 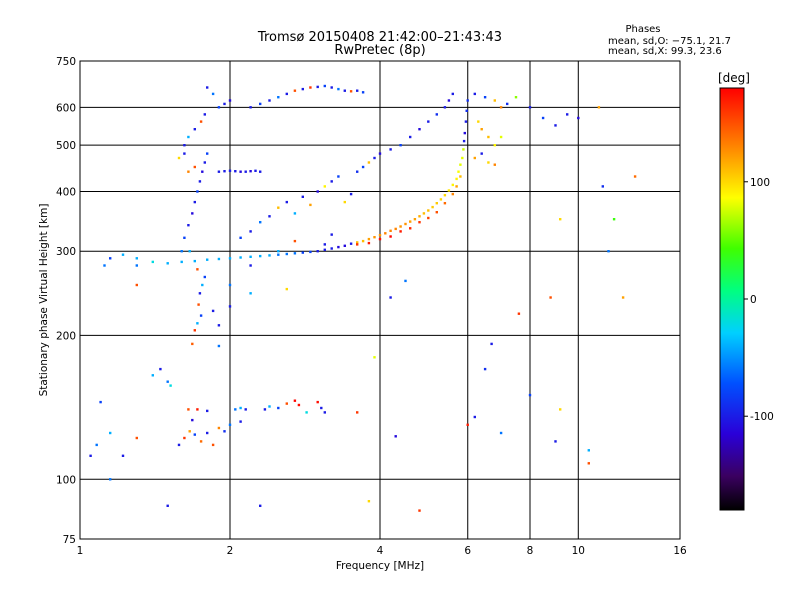 I want to click on colorbar-tick-label: 100, so click(x=760, y=183).